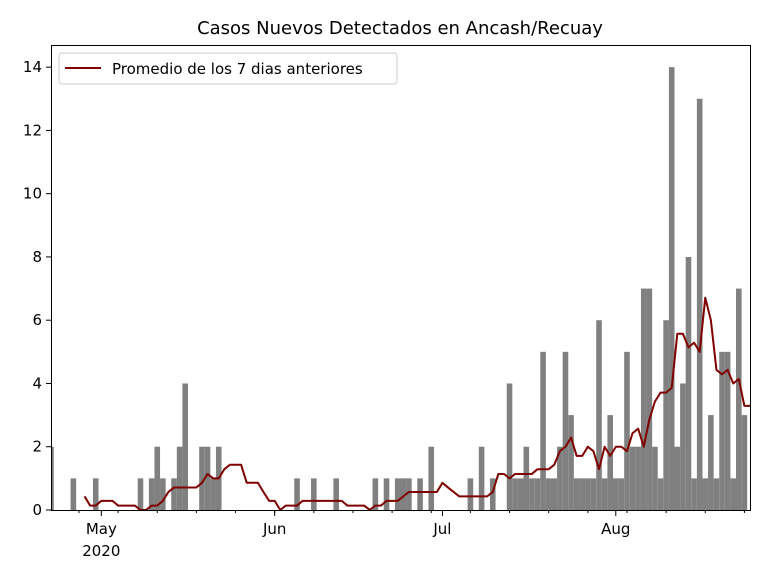  Describe the element at coordinates (37, 257) in the screenshot. I see `y-tick-label: 8` at that location.